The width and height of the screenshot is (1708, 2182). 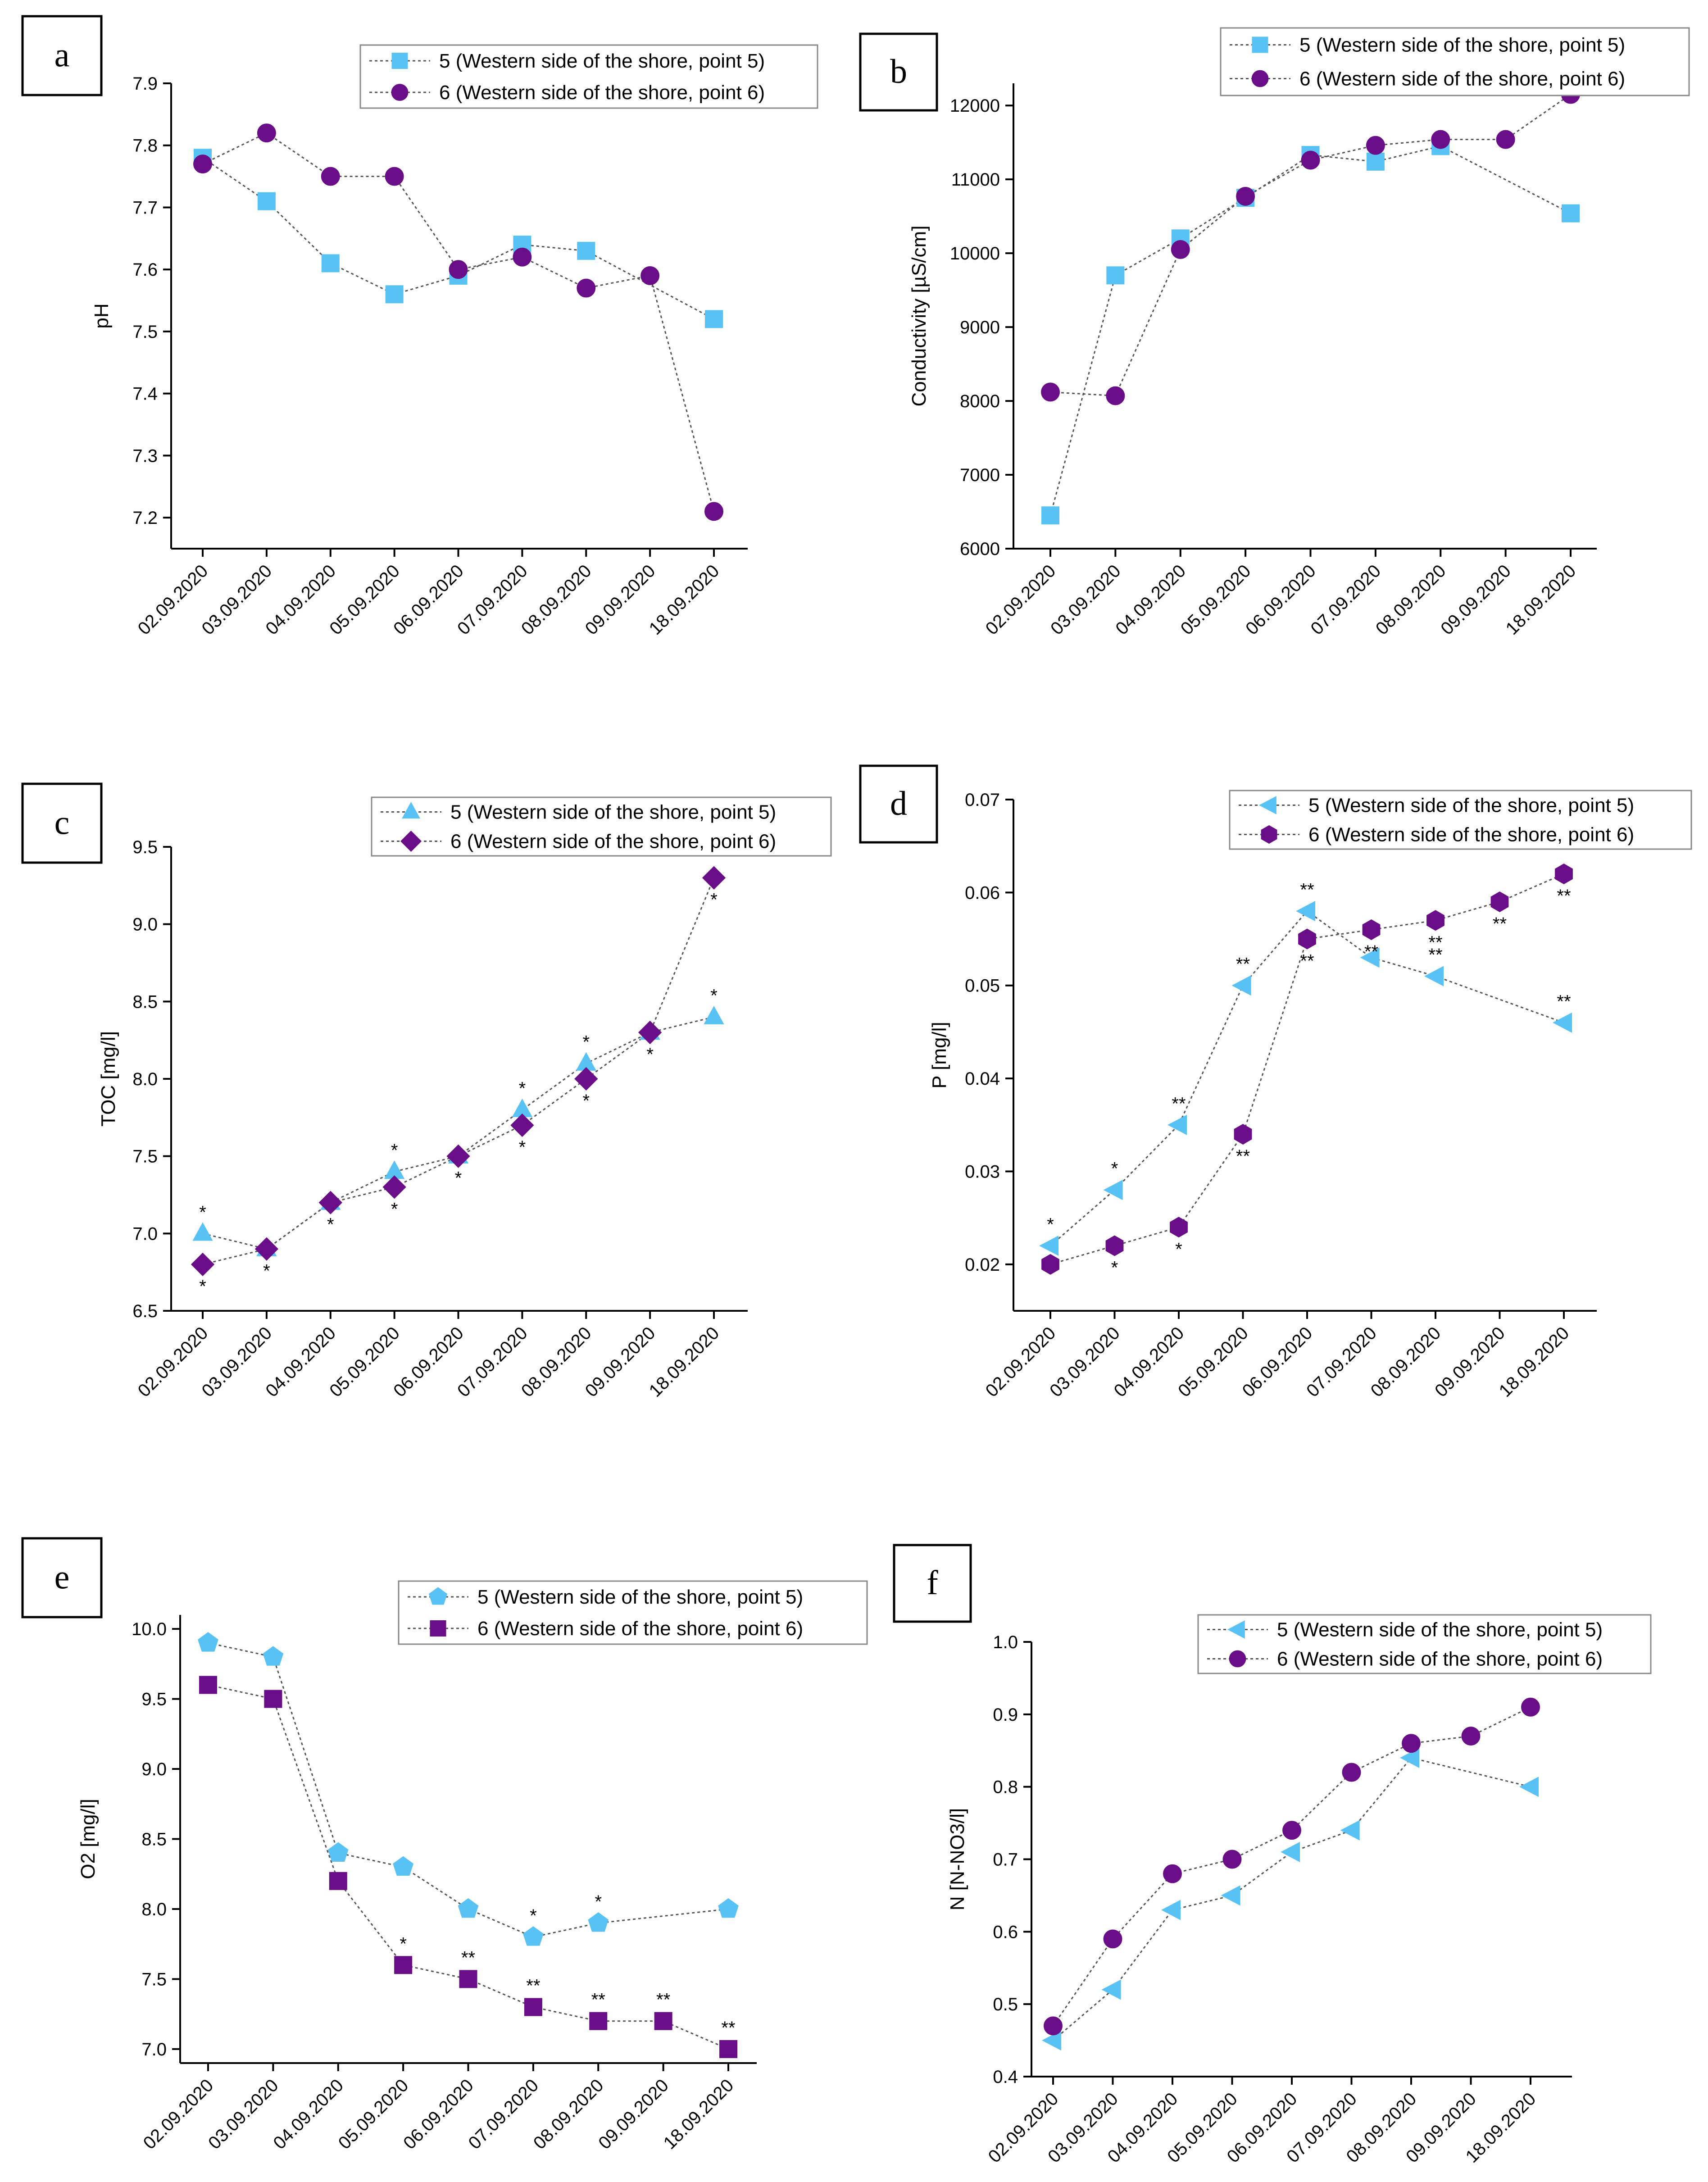 What do you see at coordinates (982, 1172) in the screenshot?
I see `y-tick-label: 0.03` at bounding box center [982, 1172].